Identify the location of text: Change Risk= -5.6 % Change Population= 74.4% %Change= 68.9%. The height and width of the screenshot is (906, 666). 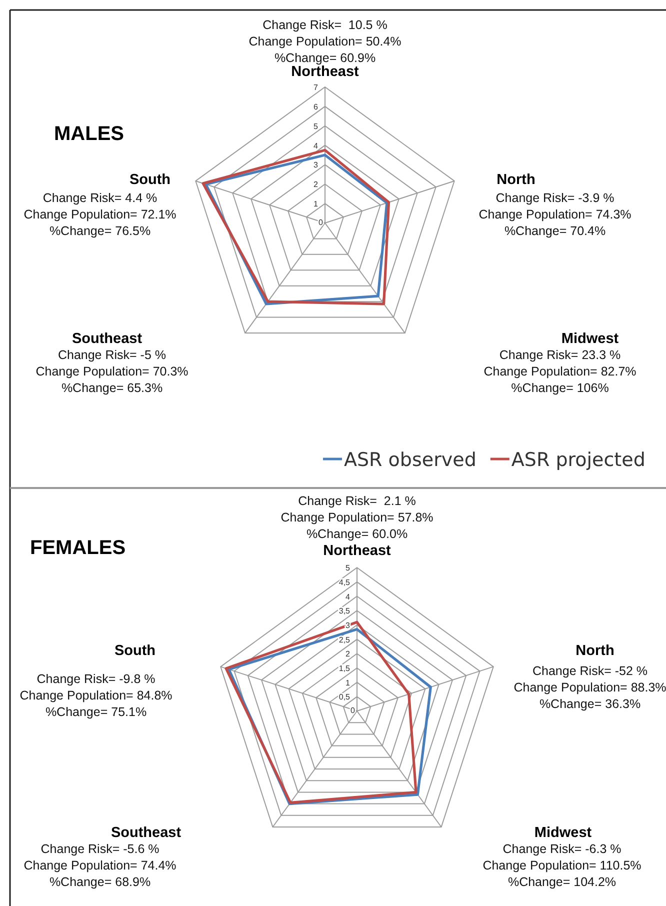
(100, 865).